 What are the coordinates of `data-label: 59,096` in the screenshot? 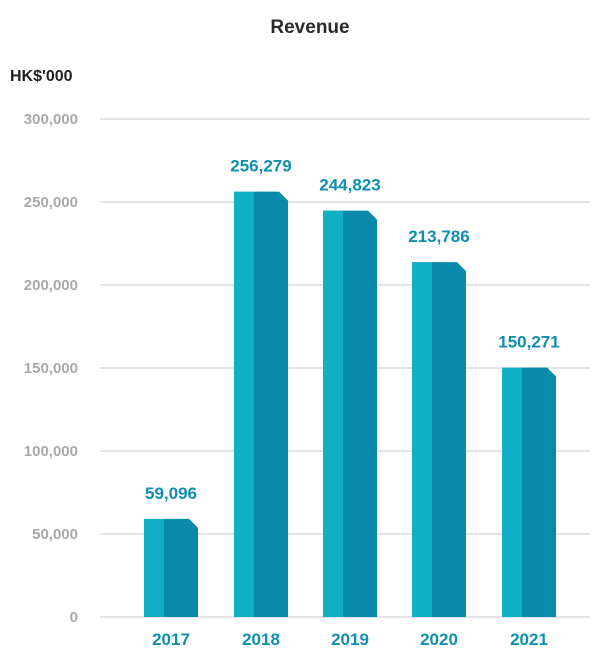 It's located at (171, 493).